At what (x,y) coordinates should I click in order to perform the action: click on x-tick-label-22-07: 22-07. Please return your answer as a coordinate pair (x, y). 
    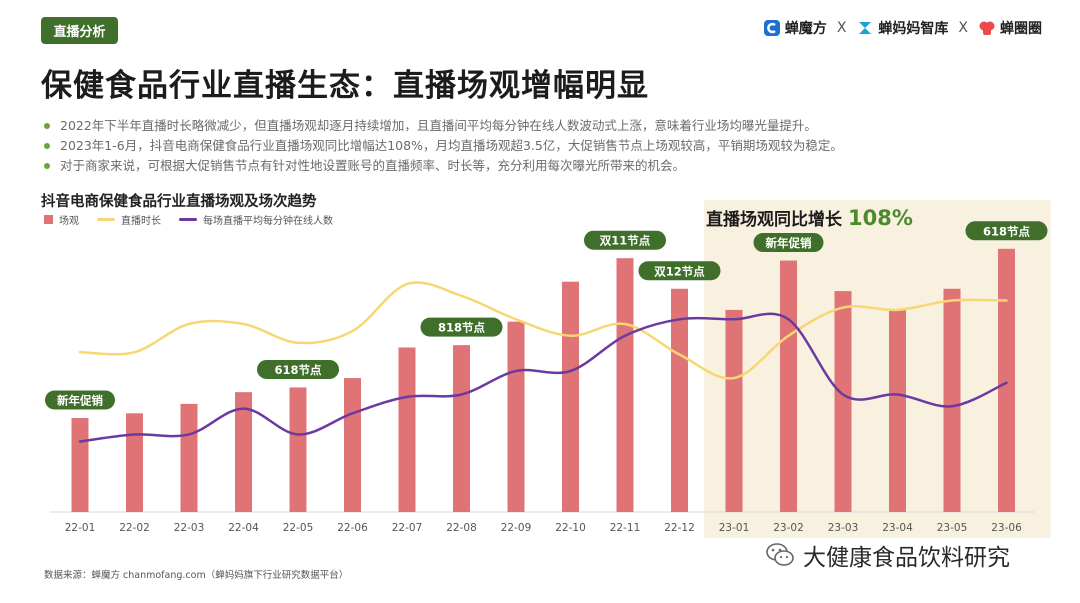
    Looking at the image, I should click on (407, 528).